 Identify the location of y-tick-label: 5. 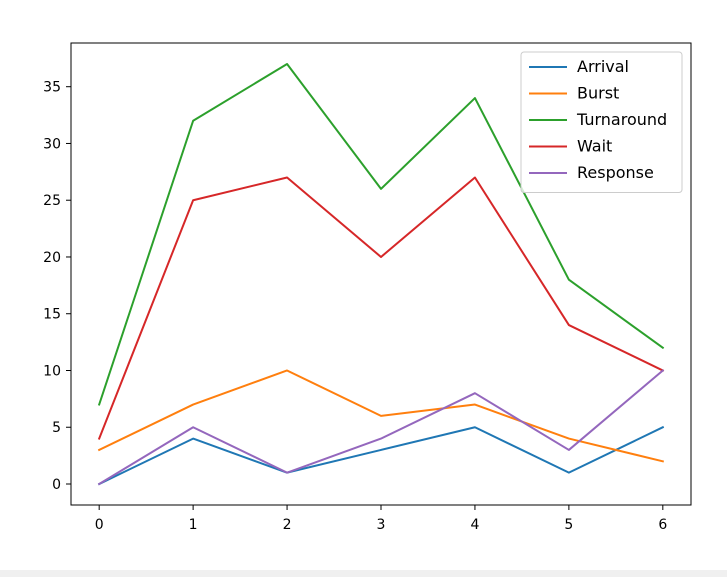
(56, 428).